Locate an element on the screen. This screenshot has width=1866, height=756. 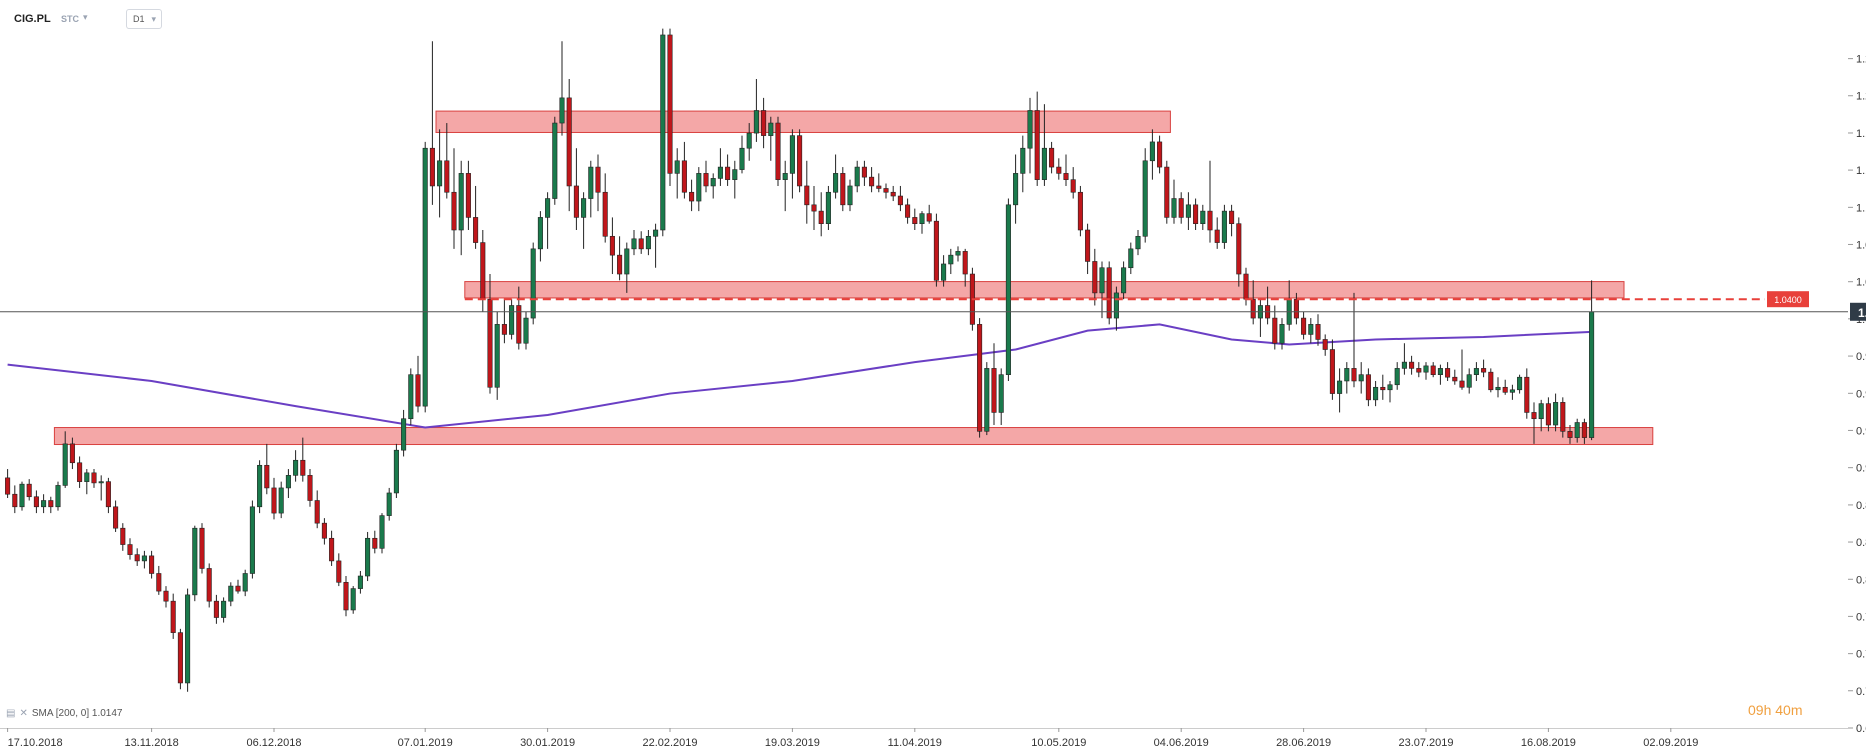
price-levels: 1.0400 is located at coordinates (924, 302).